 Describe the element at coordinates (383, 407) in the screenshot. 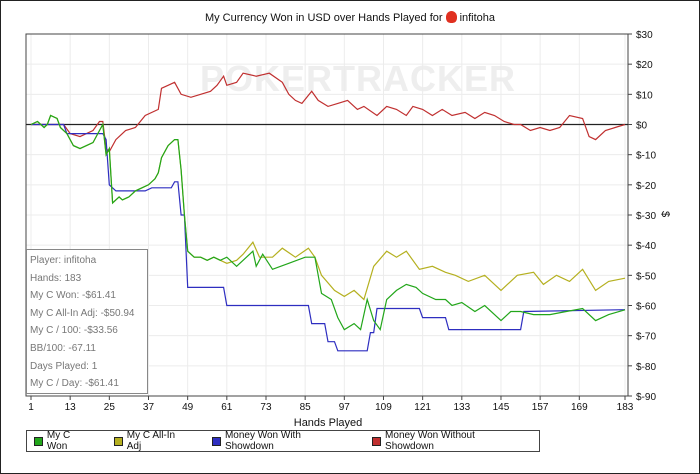

I see `x-tick-label: 109` at that location.